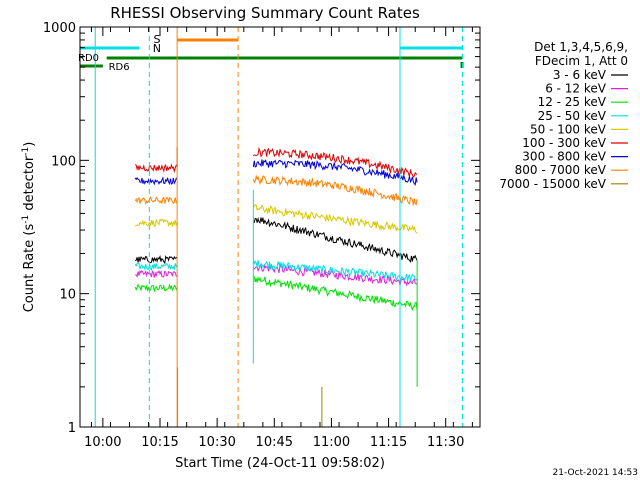 This screenshot has width=640, height=480. I want to click on y-axis-label-sup2: -1, so click(26, 151).